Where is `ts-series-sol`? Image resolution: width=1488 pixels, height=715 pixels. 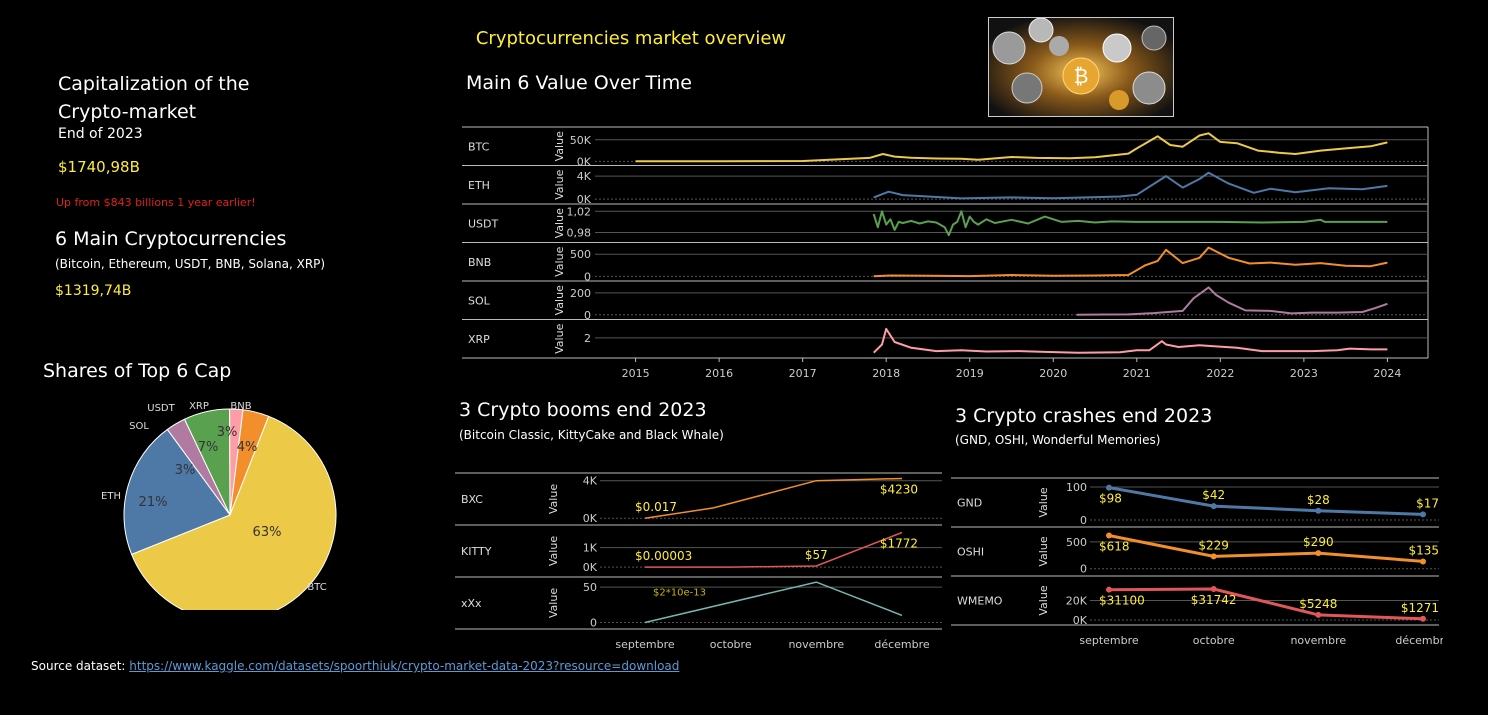 ts-series-sol is located at coordinates (1232, 301).